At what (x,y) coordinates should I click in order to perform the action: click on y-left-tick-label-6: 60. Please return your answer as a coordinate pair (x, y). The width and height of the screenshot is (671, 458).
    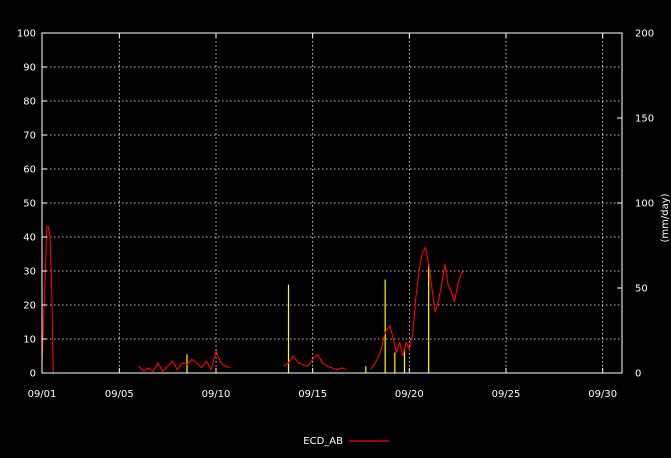
    Looking at the image, I should click on (29, 170).